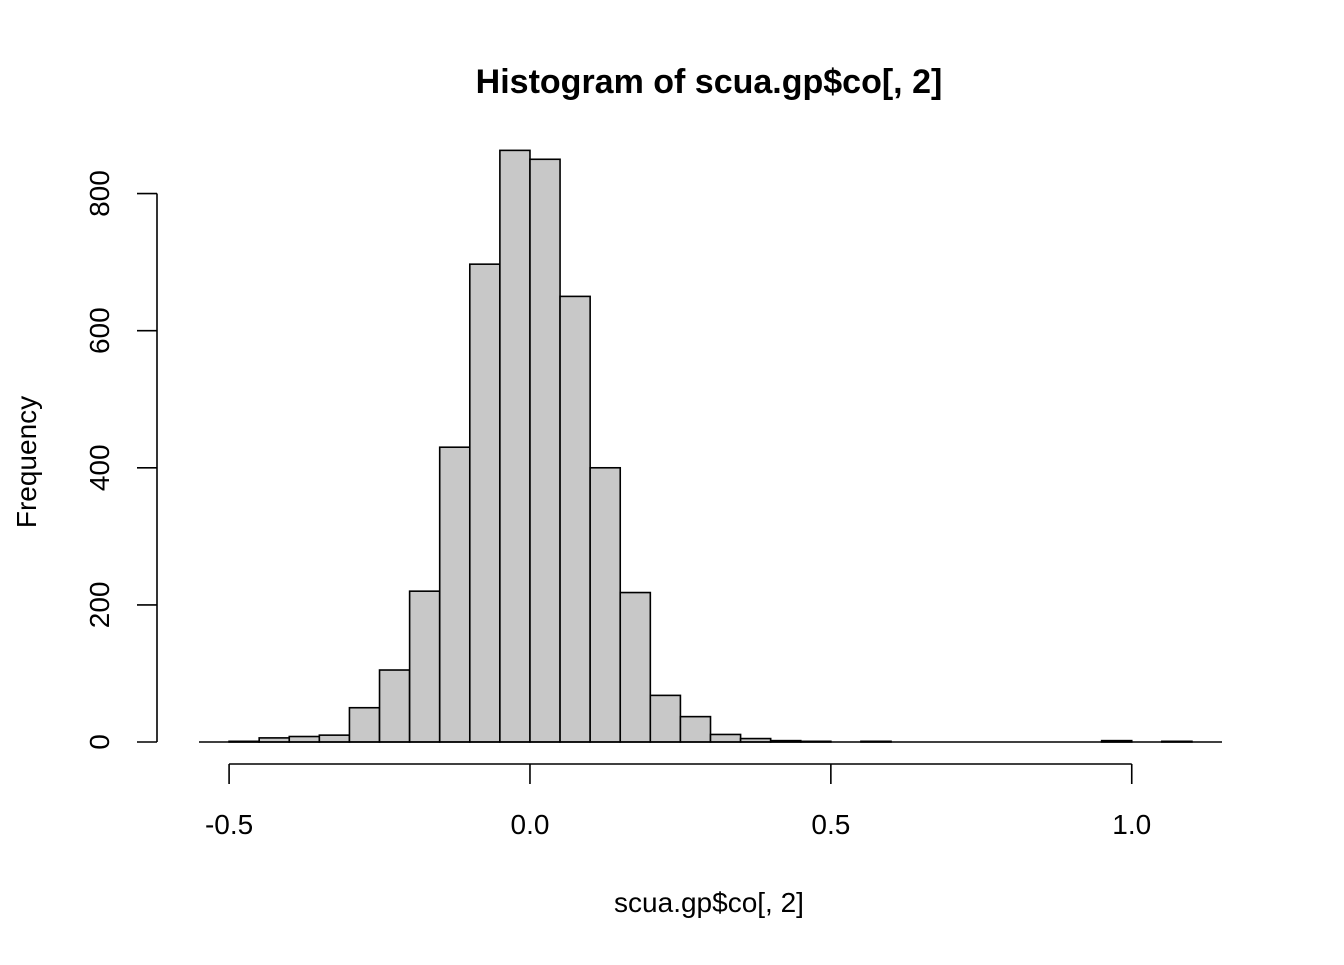 The width and height of the screenshot is (1344, 965). What do you see at coordinates (99, 330) in the screenshot?
I see `y-tick-label: 600` at bounding box center [99, 330].